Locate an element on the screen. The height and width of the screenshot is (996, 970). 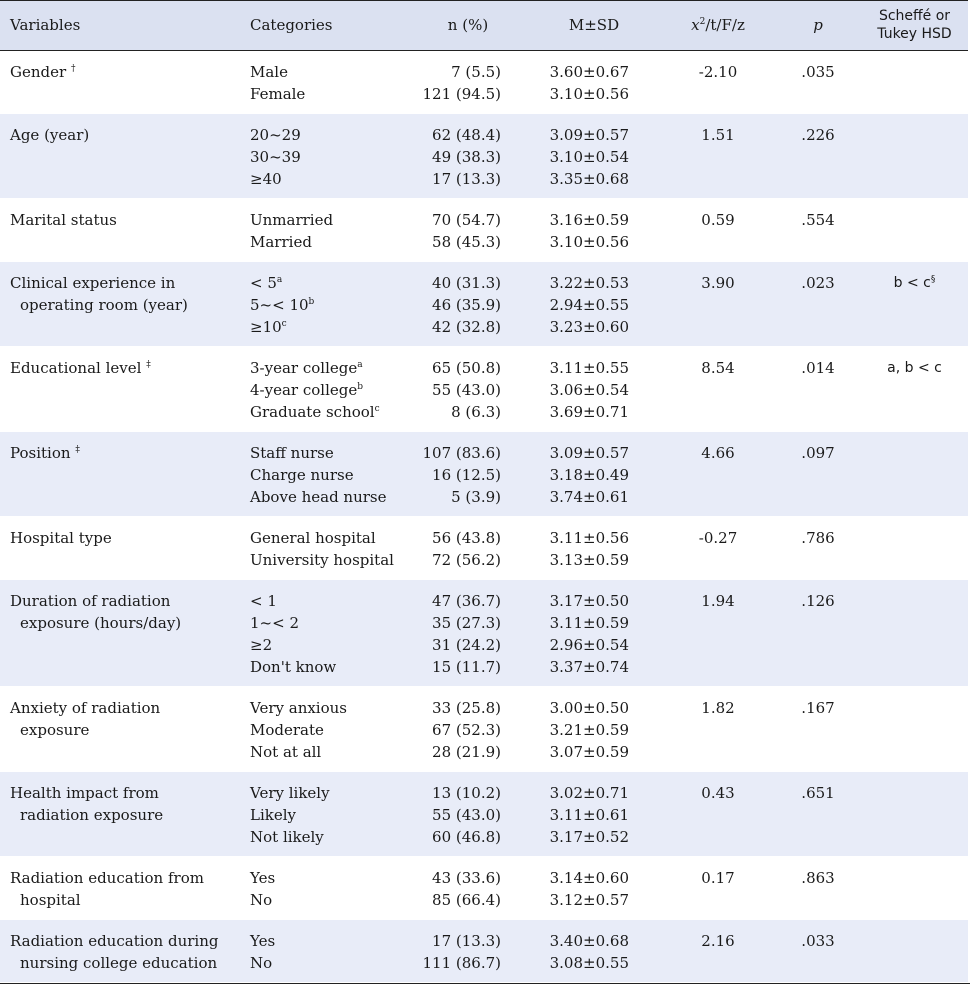
category-text: 5~< 10 is located at coordinates (279, 305).